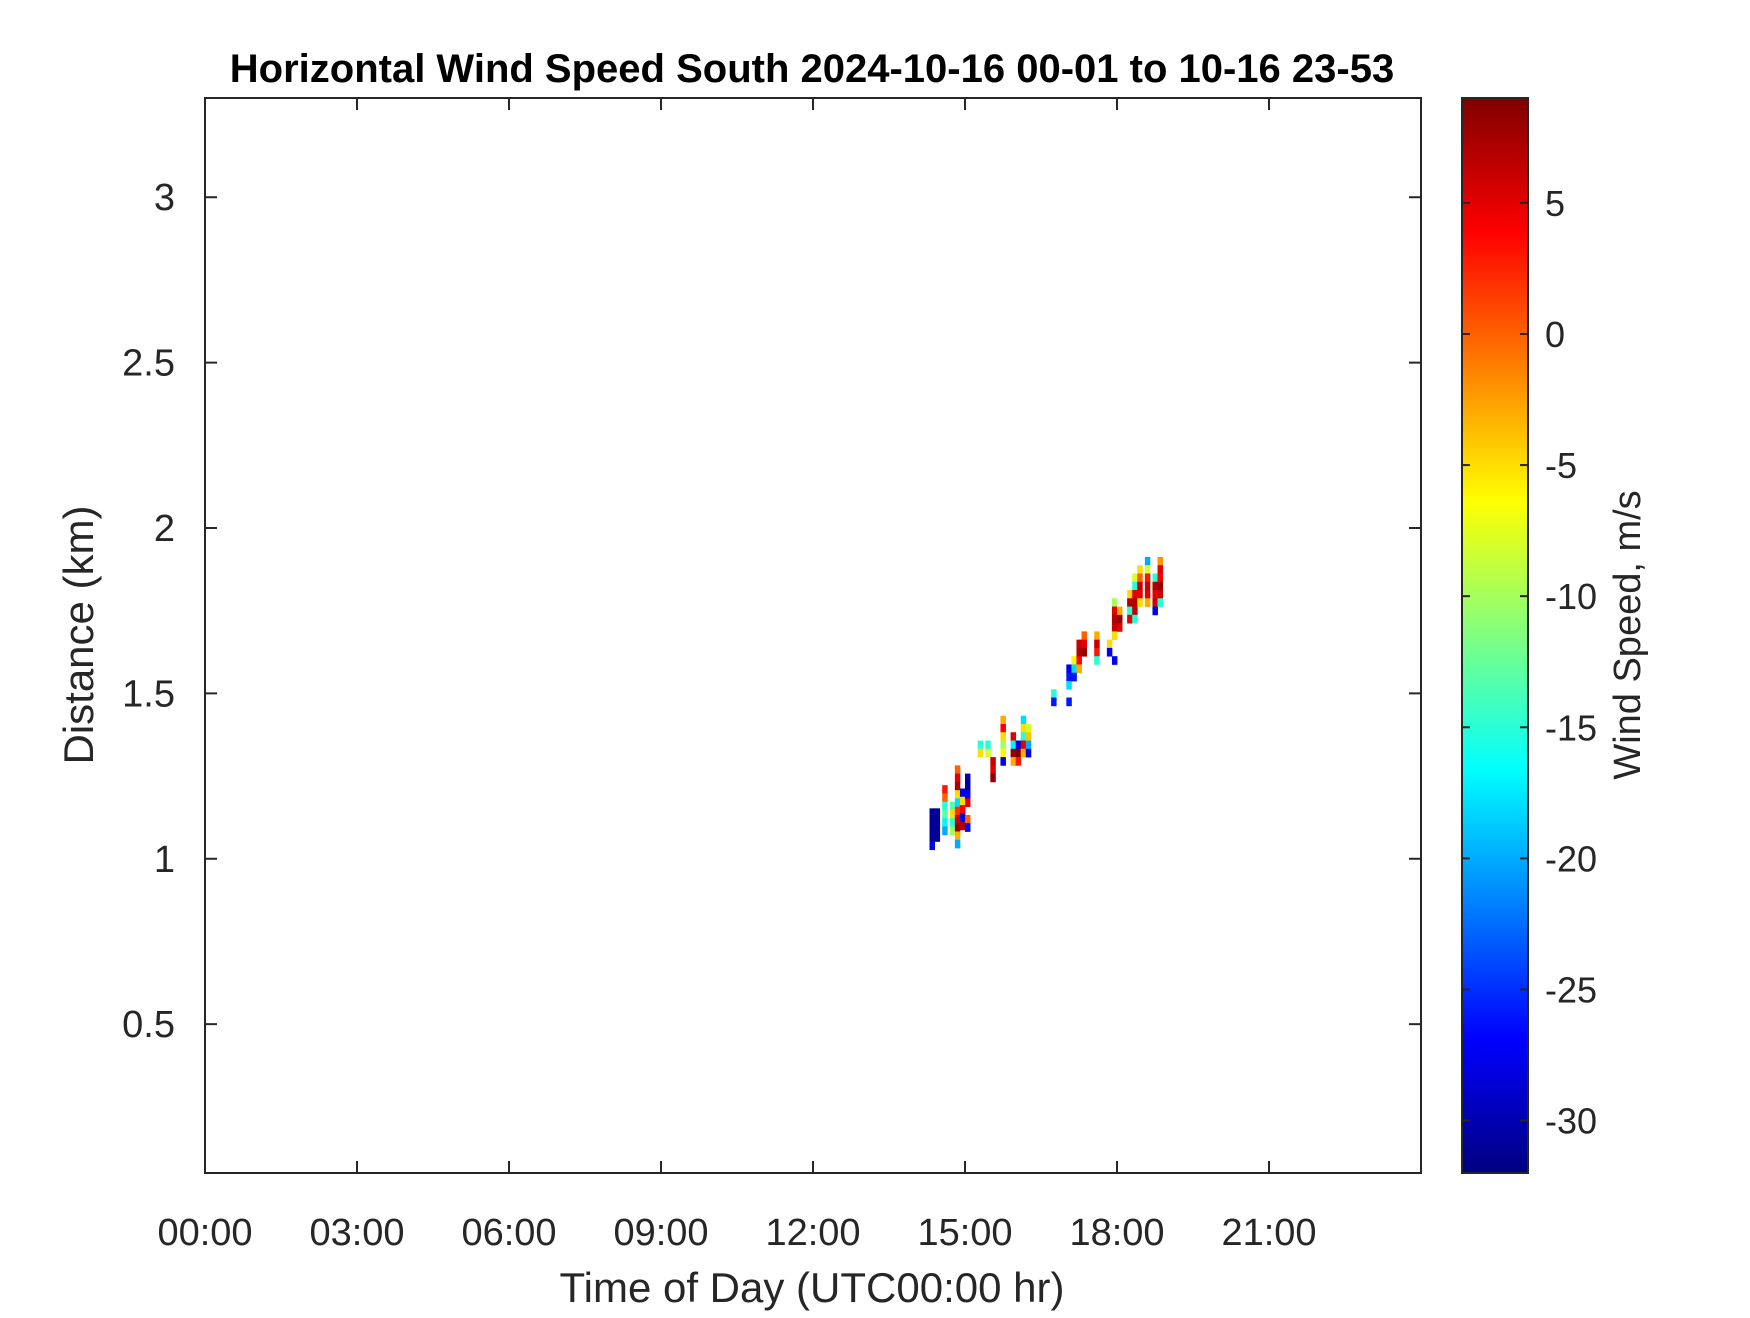 This screenshot has height=1318, width=1750. Describe the element at coordinates (356, 1233) in the screenshot. I see `x-tick-label: 03:00` at that location.